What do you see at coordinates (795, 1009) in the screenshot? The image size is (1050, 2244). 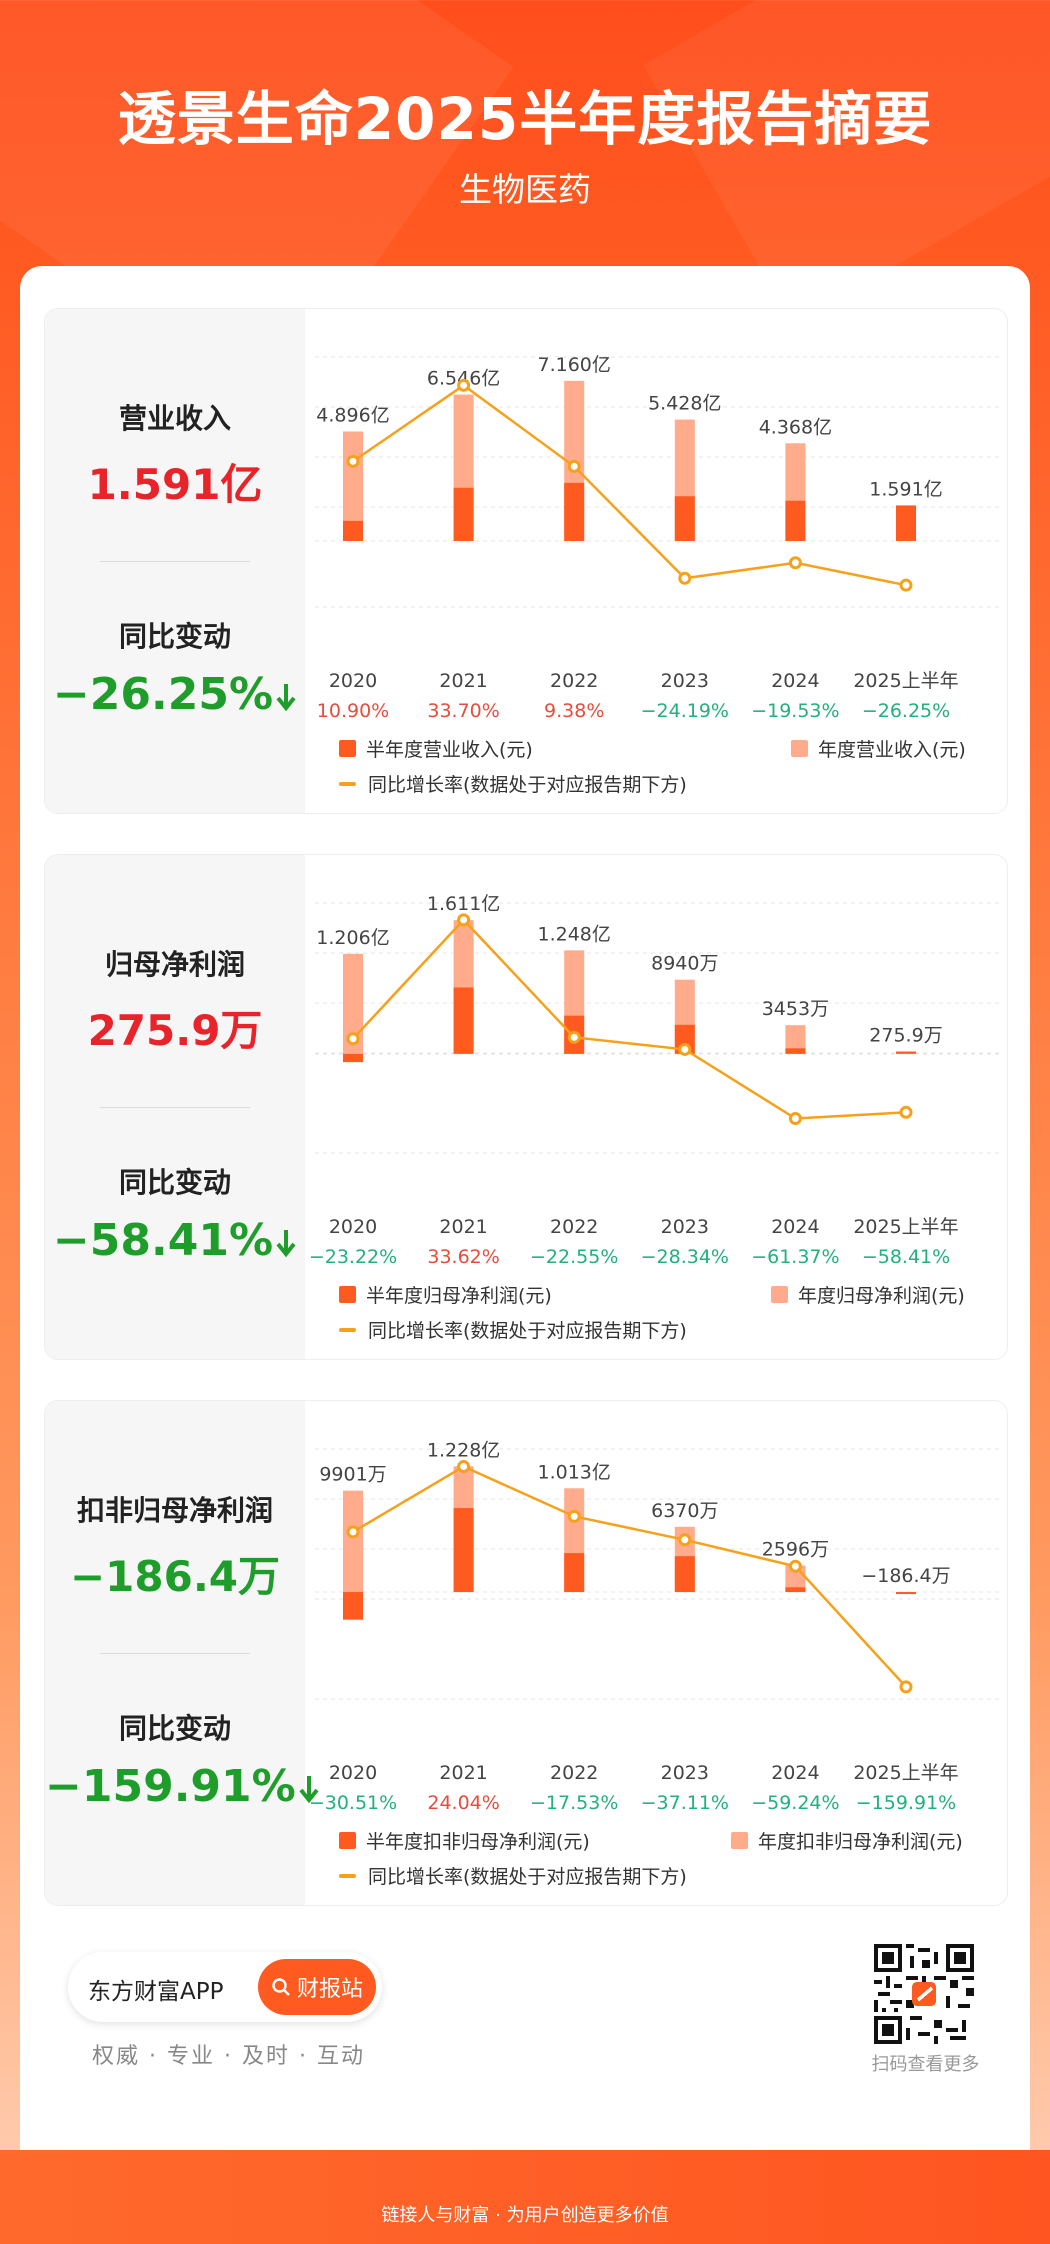 I see `bar-value-label: 3453万` at bounding box center [795, 1009].